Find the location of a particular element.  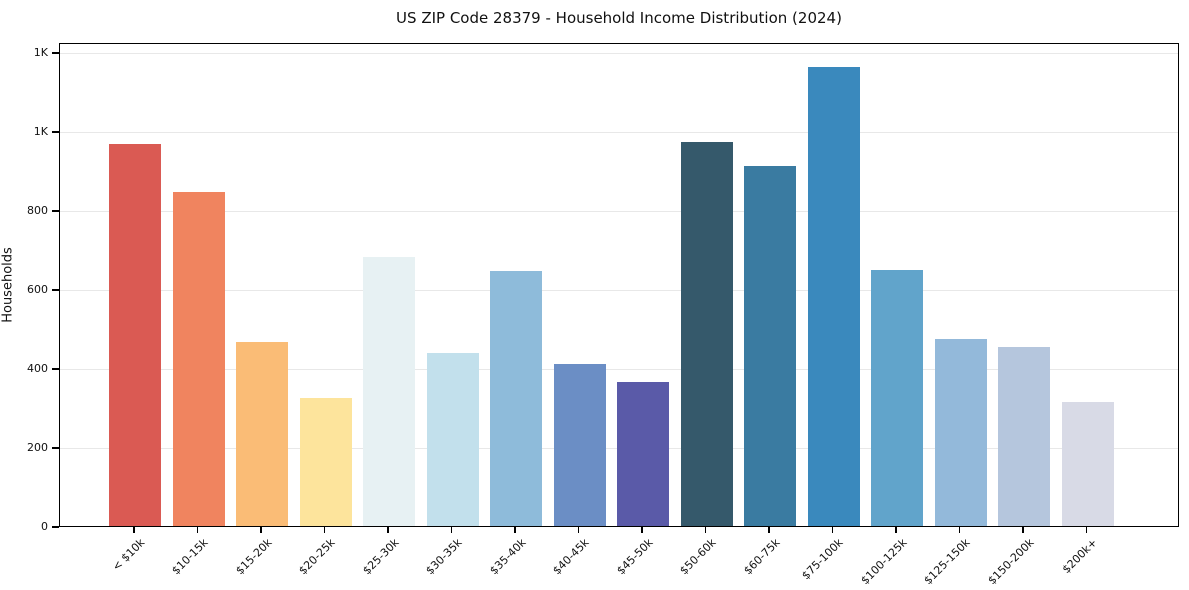

y-tick-label-3: 600 is located at coordinates (37, 289).